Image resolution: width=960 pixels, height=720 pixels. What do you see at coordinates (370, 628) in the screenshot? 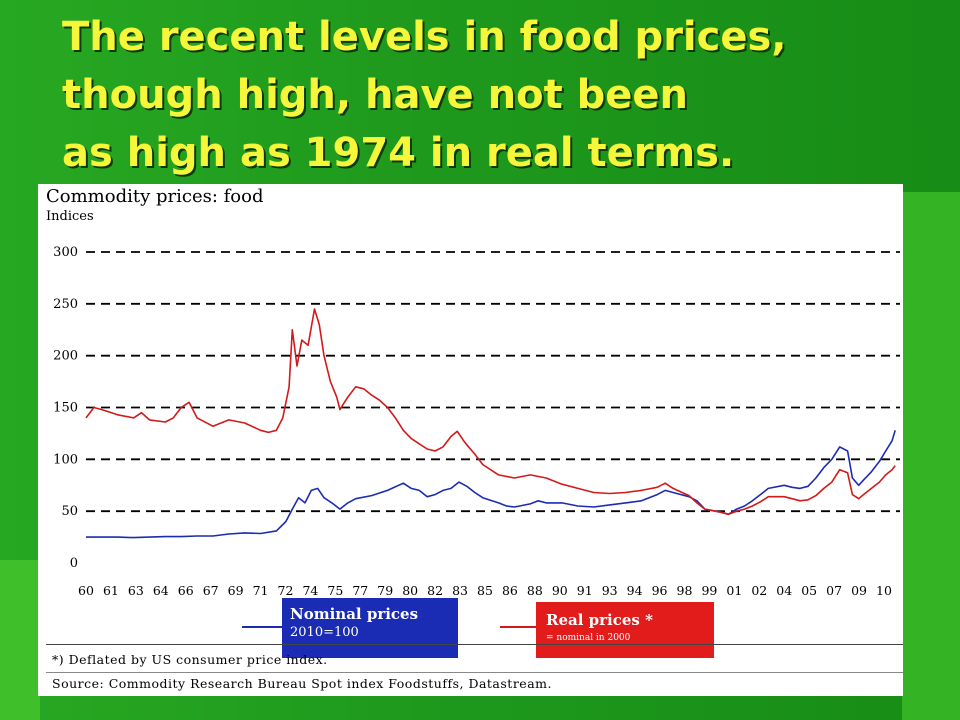
I see `nominal-legend: Nominal prices 2010=100` at bounding box center [370, 628].